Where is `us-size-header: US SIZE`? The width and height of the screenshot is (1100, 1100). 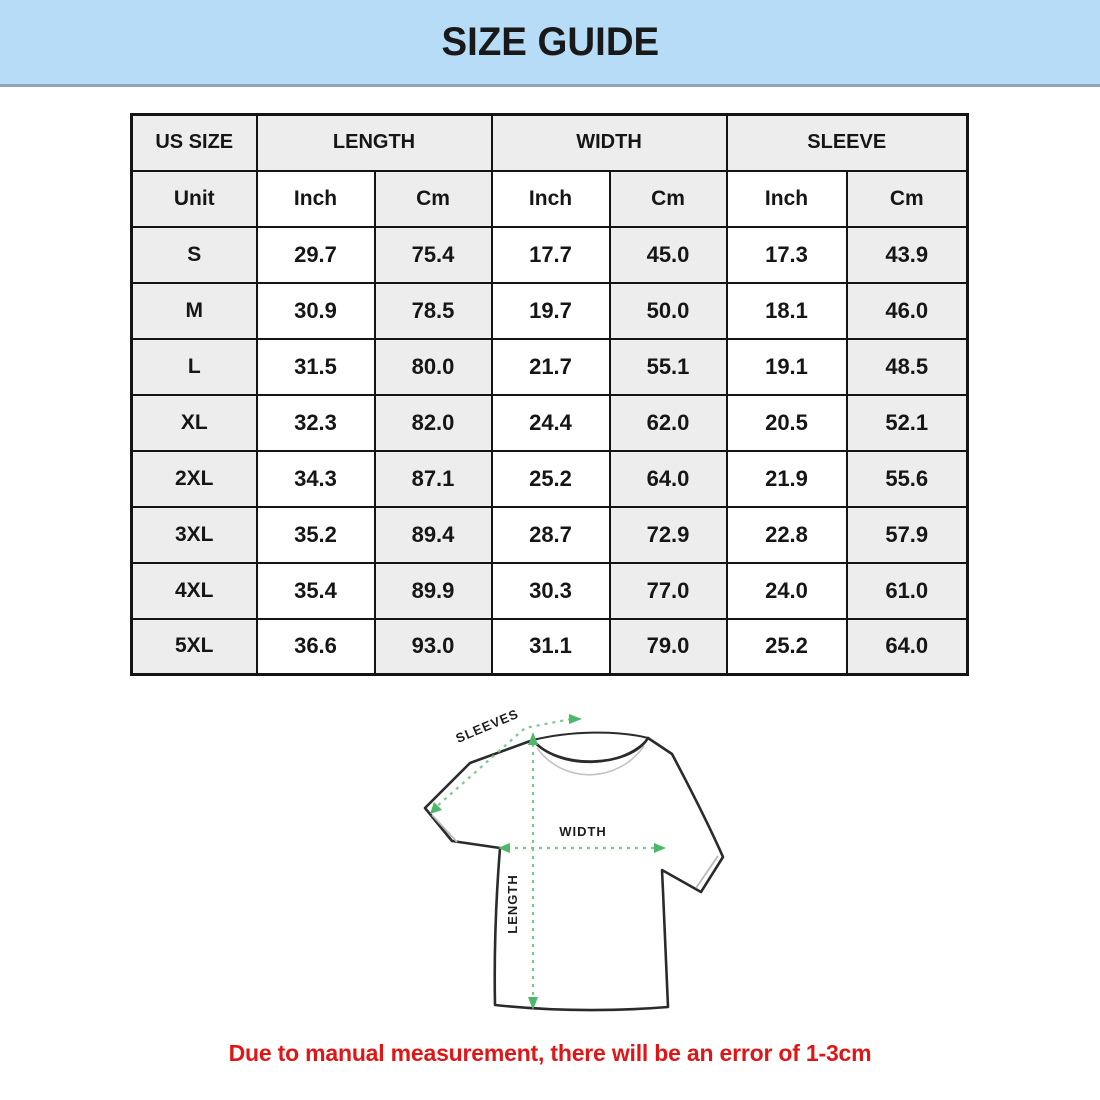 us-size-header: US SIZE is located at coordinates (194, 142).